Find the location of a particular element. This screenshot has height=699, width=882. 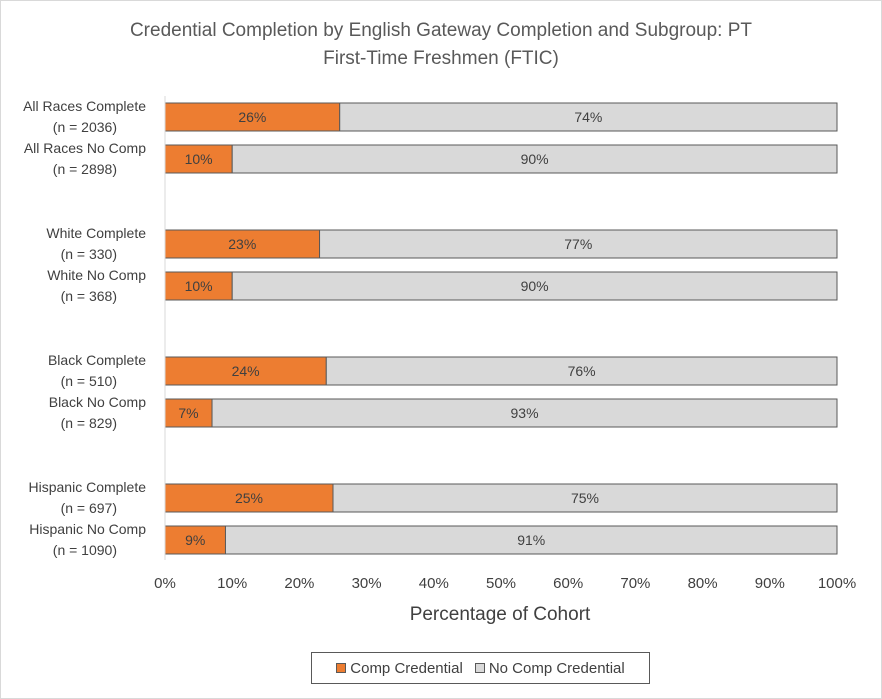

legend-label-comp: Comp Credential is located at coordinates (406, 668).